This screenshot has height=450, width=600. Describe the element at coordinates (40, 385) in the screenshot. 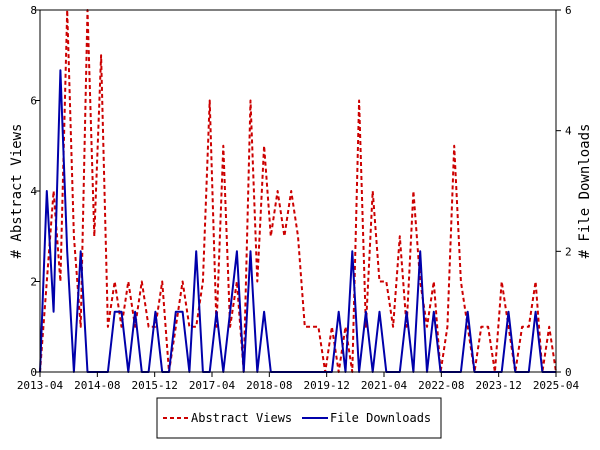

I see `x-tick-label-2013-04: 2013-04` at that location.